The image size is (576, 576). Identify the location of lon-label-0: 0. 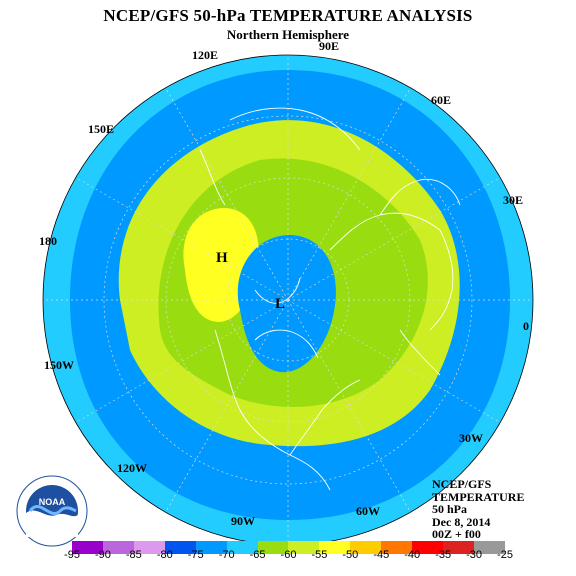
(526, 326).